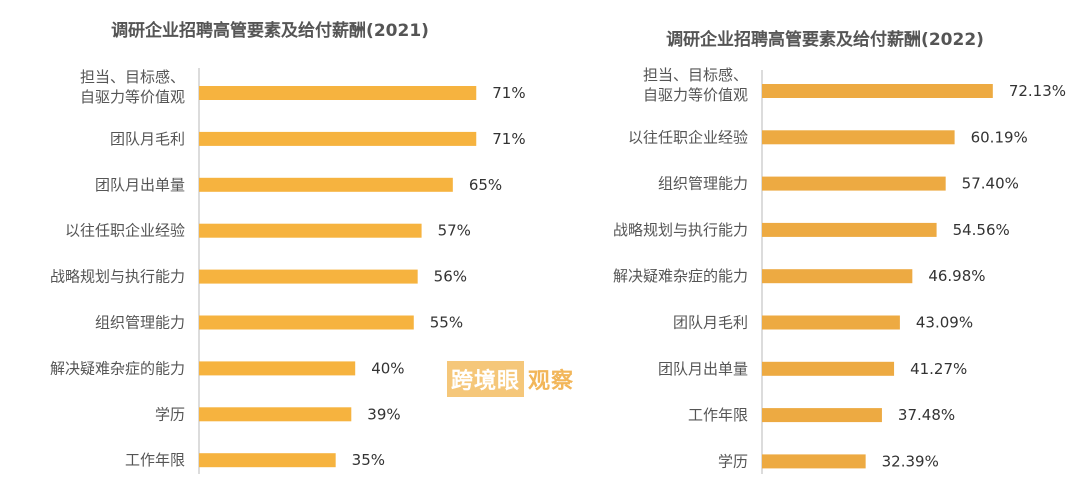  I want to click on chart-2021-category-label-line: 担当、目标感、, so click(132, 77).